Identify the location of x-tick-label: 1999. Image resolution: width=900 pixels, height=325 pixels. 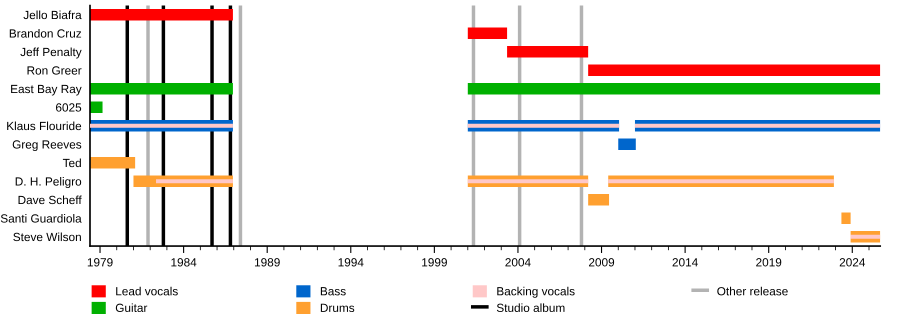
(434, 262).